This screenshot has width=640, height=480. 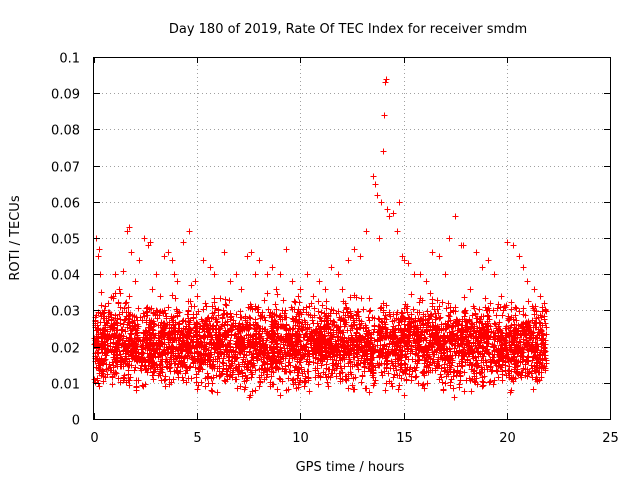 I want to click on x-tick-label: 15, so click(x=404, y=438).